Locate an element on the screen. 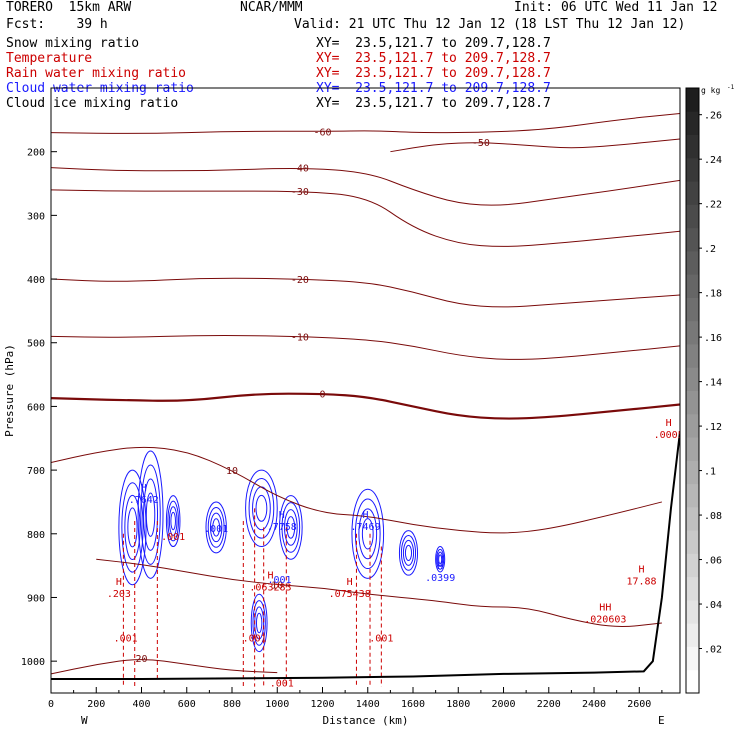  rain-value-label: .063283 is located at coordinates (270, 588).